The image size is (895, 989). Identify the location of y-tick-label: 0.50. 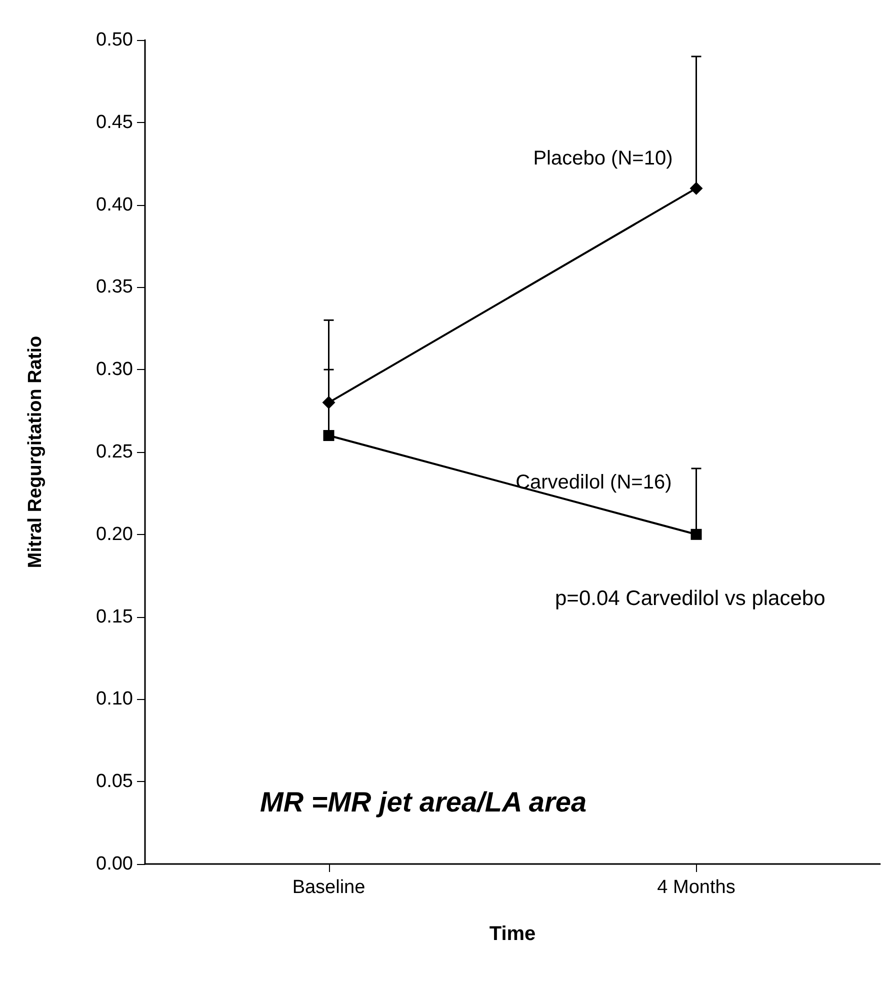
(114, 40).